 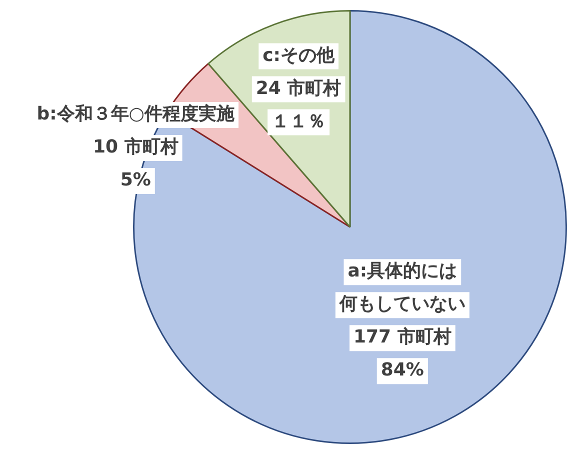 What do you see at coordinates (402, 287) in the screenshot?
I see `slice-label: a:具体的には何もしていない` at bounding box center [402, 287].